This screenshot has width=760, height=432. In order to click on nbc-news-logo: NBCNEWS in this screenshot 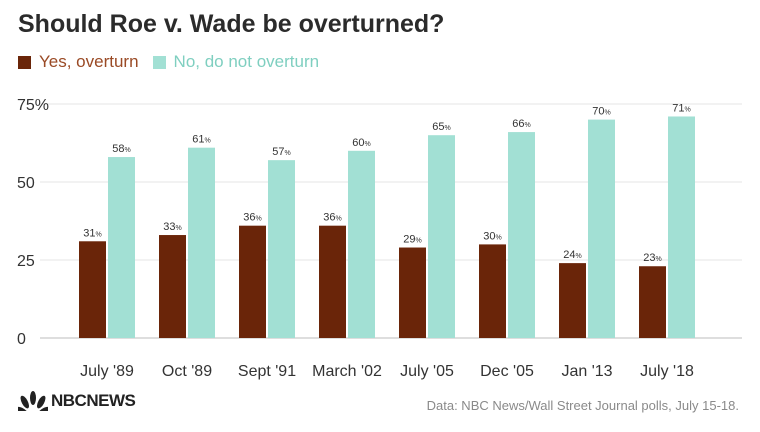, I will do `click(77, 401)`.